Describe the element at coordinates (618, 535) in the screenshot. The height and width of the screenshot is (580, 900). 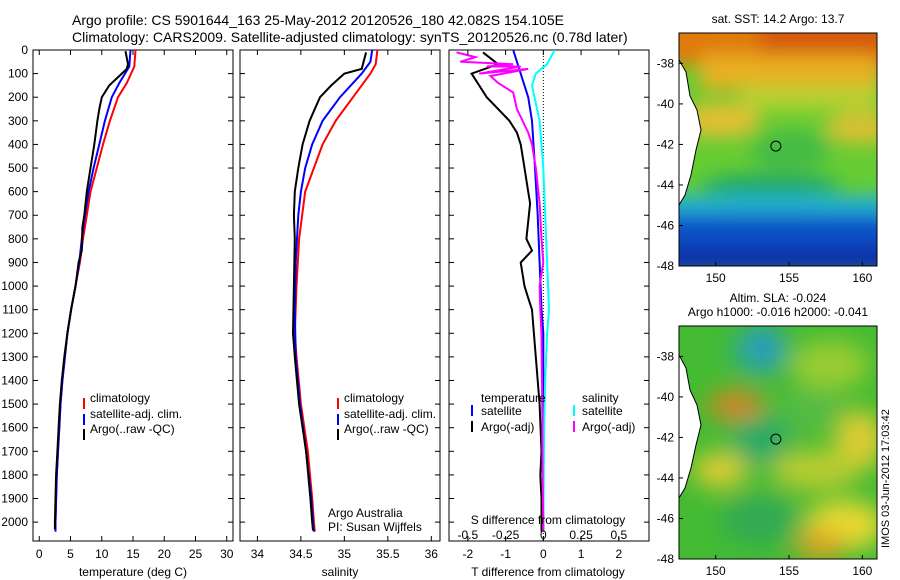
I see `top-x-tick-label: 0.5` at that location.